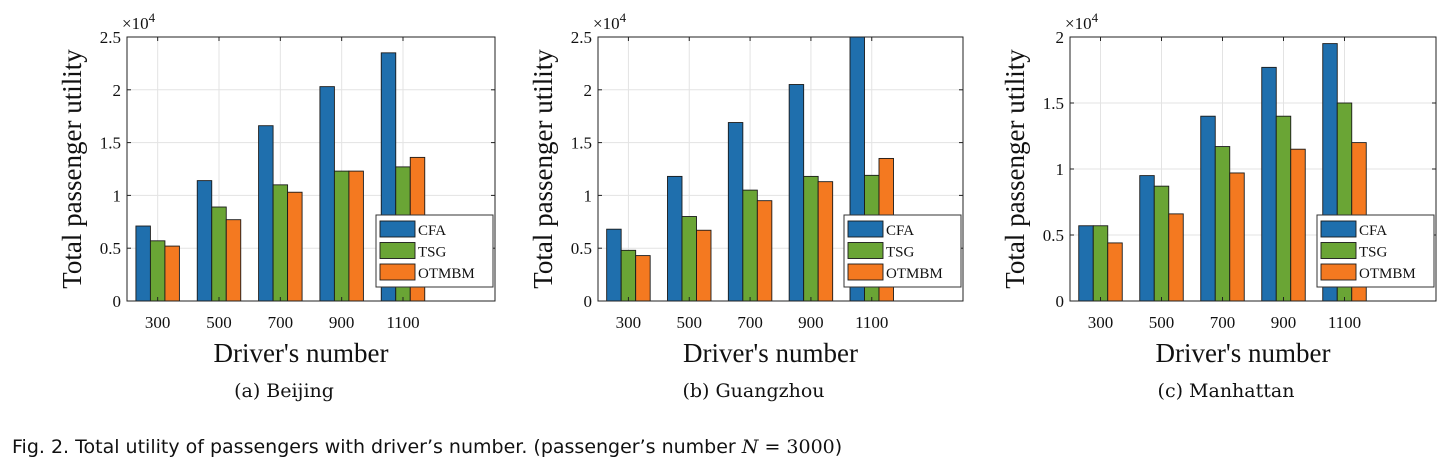  I want to click on subcaption: (b) Guangzhou, so click(753, 391).